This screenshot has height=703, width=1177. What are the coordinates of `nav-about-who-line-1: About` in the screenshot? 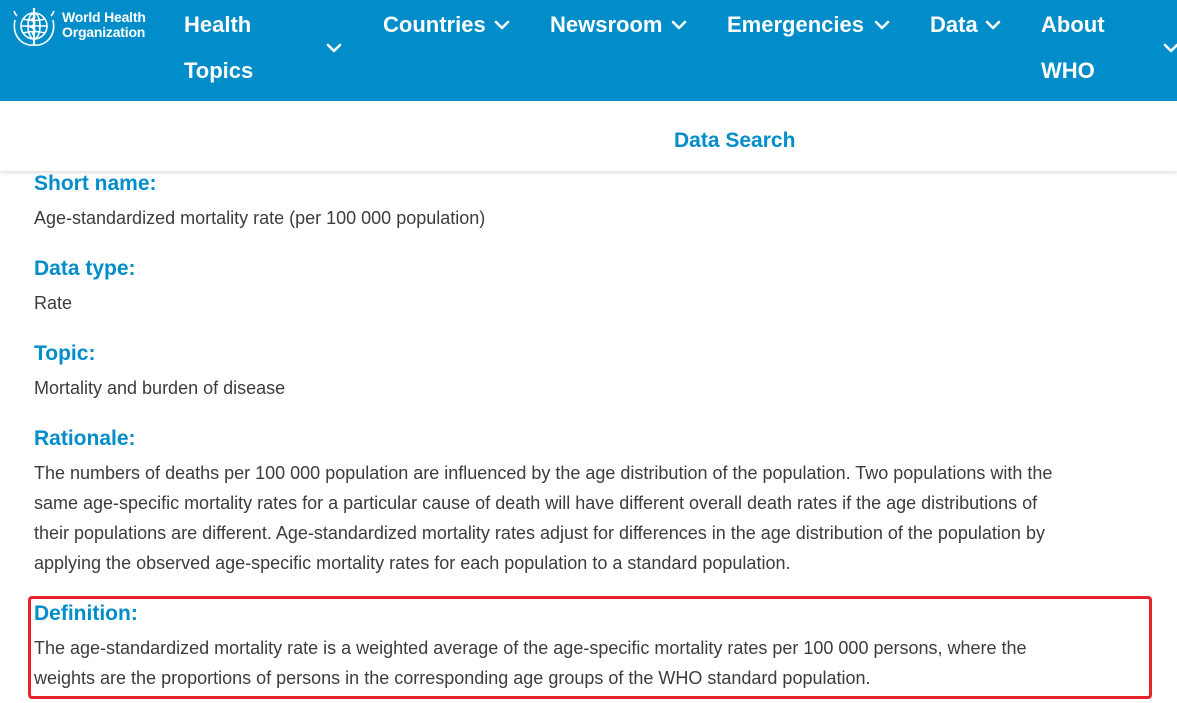 It's located at (1073, 24).